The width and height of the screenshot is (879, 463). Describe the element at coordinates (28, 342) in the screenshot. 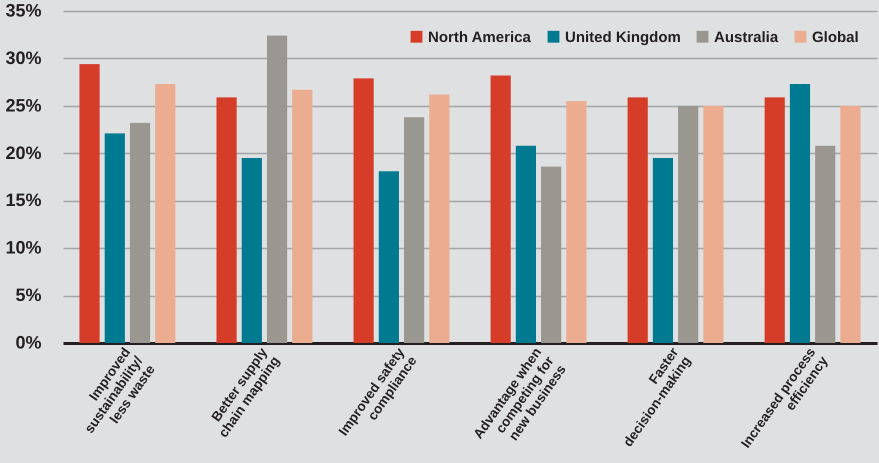

I see `y-tick-label: 0%` at that location.